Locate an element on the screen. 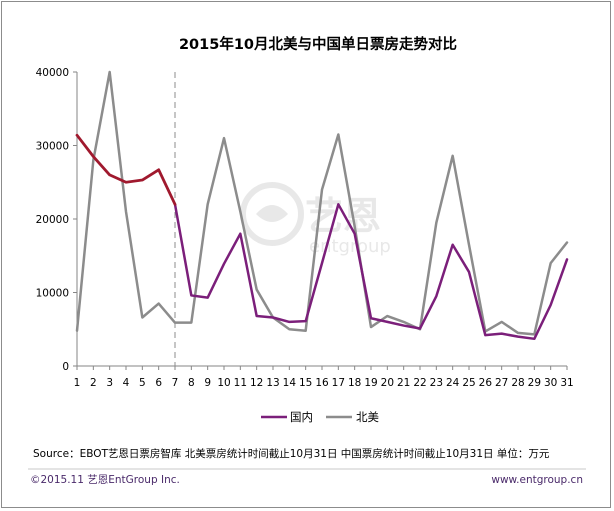 The height and width of the screenshot is (511, 614). x-tick-label: 16 is located at coordinates (322, 383).